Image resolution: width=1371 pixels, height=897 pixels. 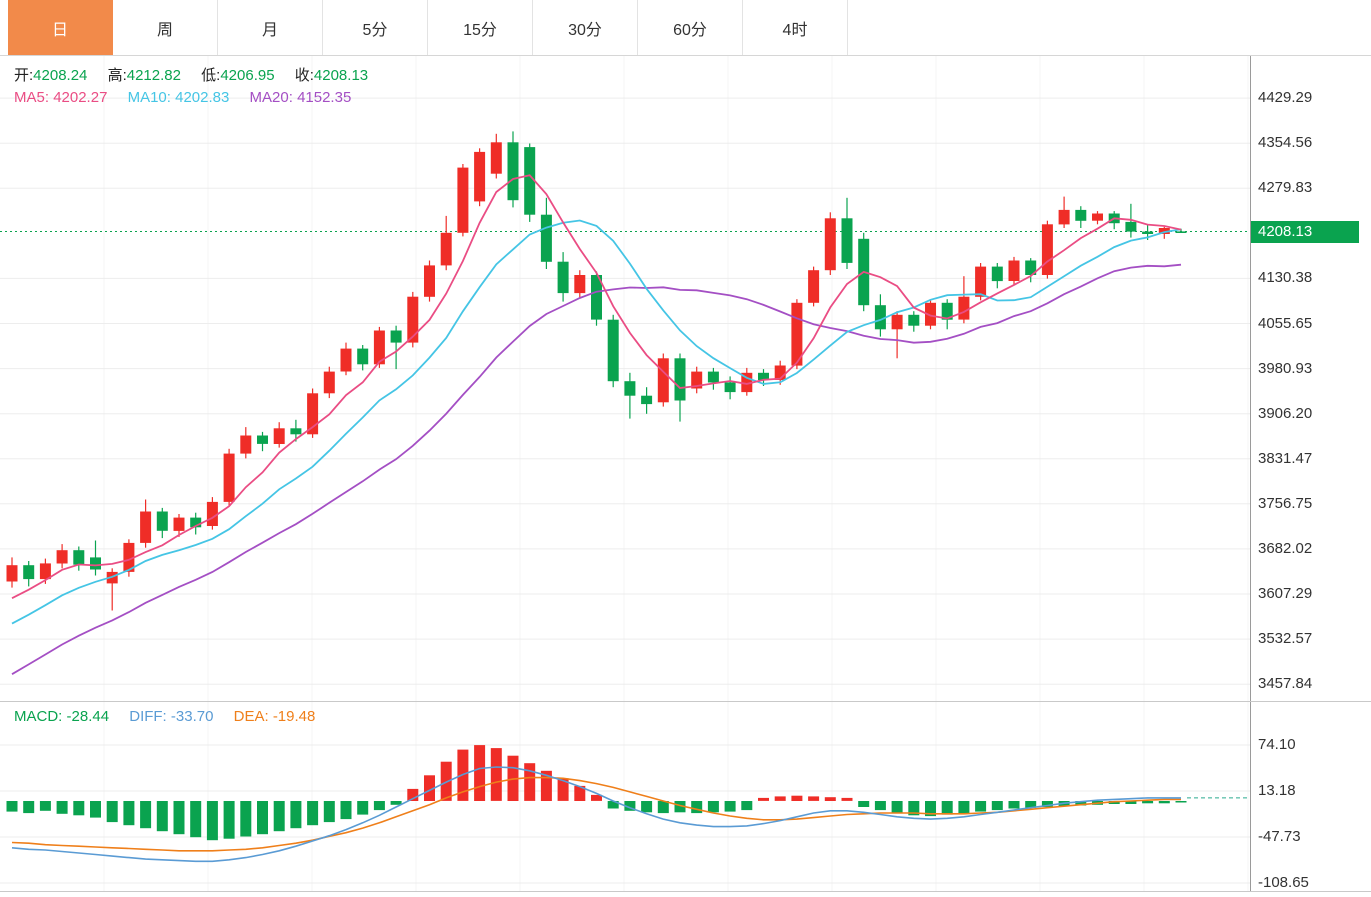 I want to click on close-label: 收:, so click(x=304, y=75).